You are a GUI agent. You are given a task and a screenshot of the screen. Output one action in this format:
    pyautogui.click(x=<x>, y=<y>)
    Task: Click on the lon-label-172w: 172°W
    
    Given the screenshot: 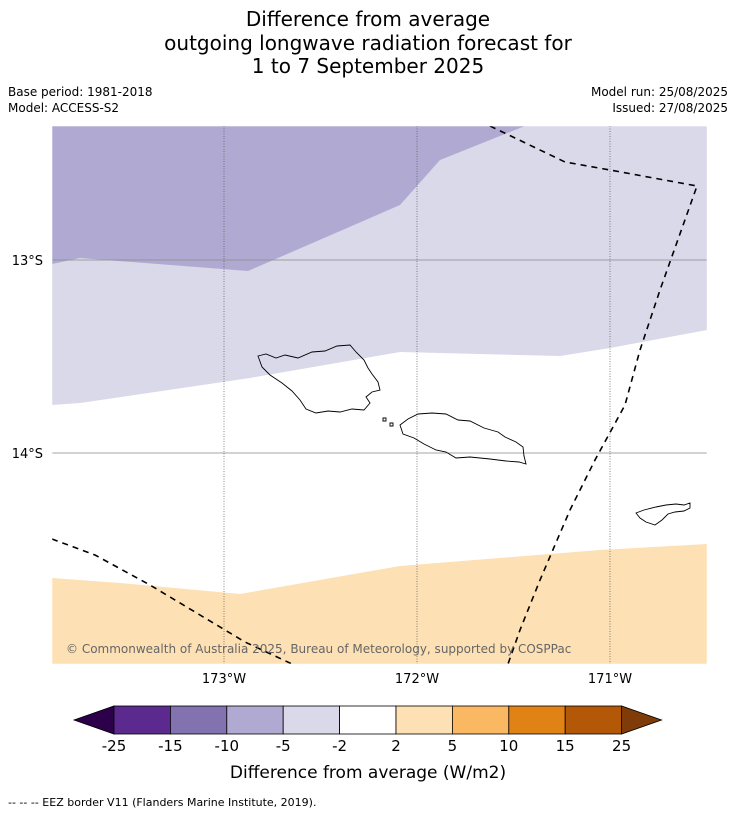 What is the action you would take?
    pyautogui.click(x=417, y=679)
    